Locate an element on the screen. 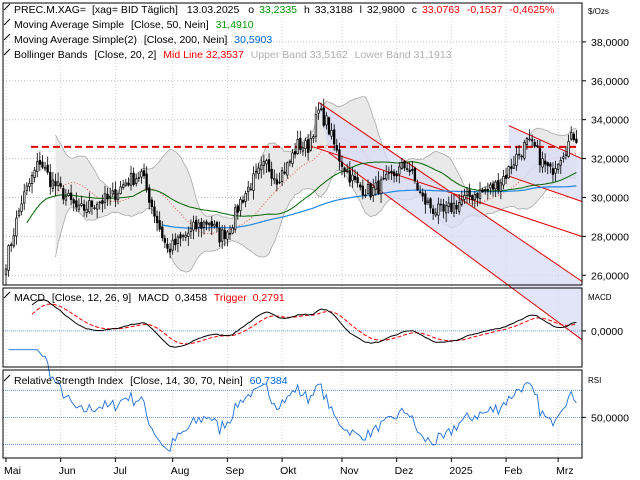 Image resolution: width=640 pixels, height=480 pixels. low-prefix: l is located at coordinates (361, 10).